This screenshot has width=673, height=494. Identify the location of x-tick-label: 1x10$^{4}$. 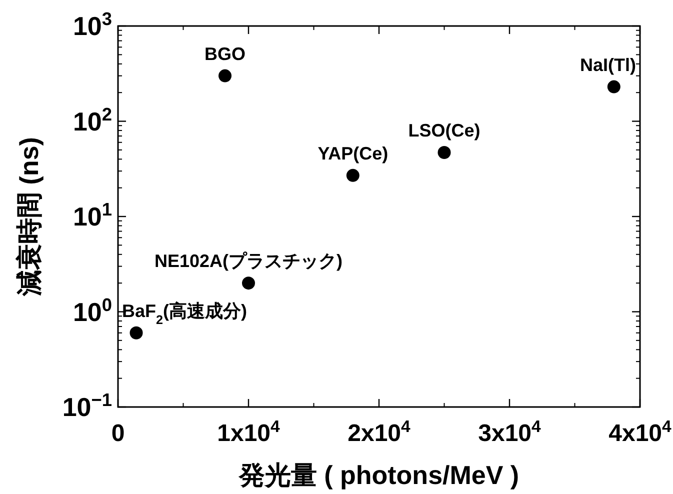
(249, 431).